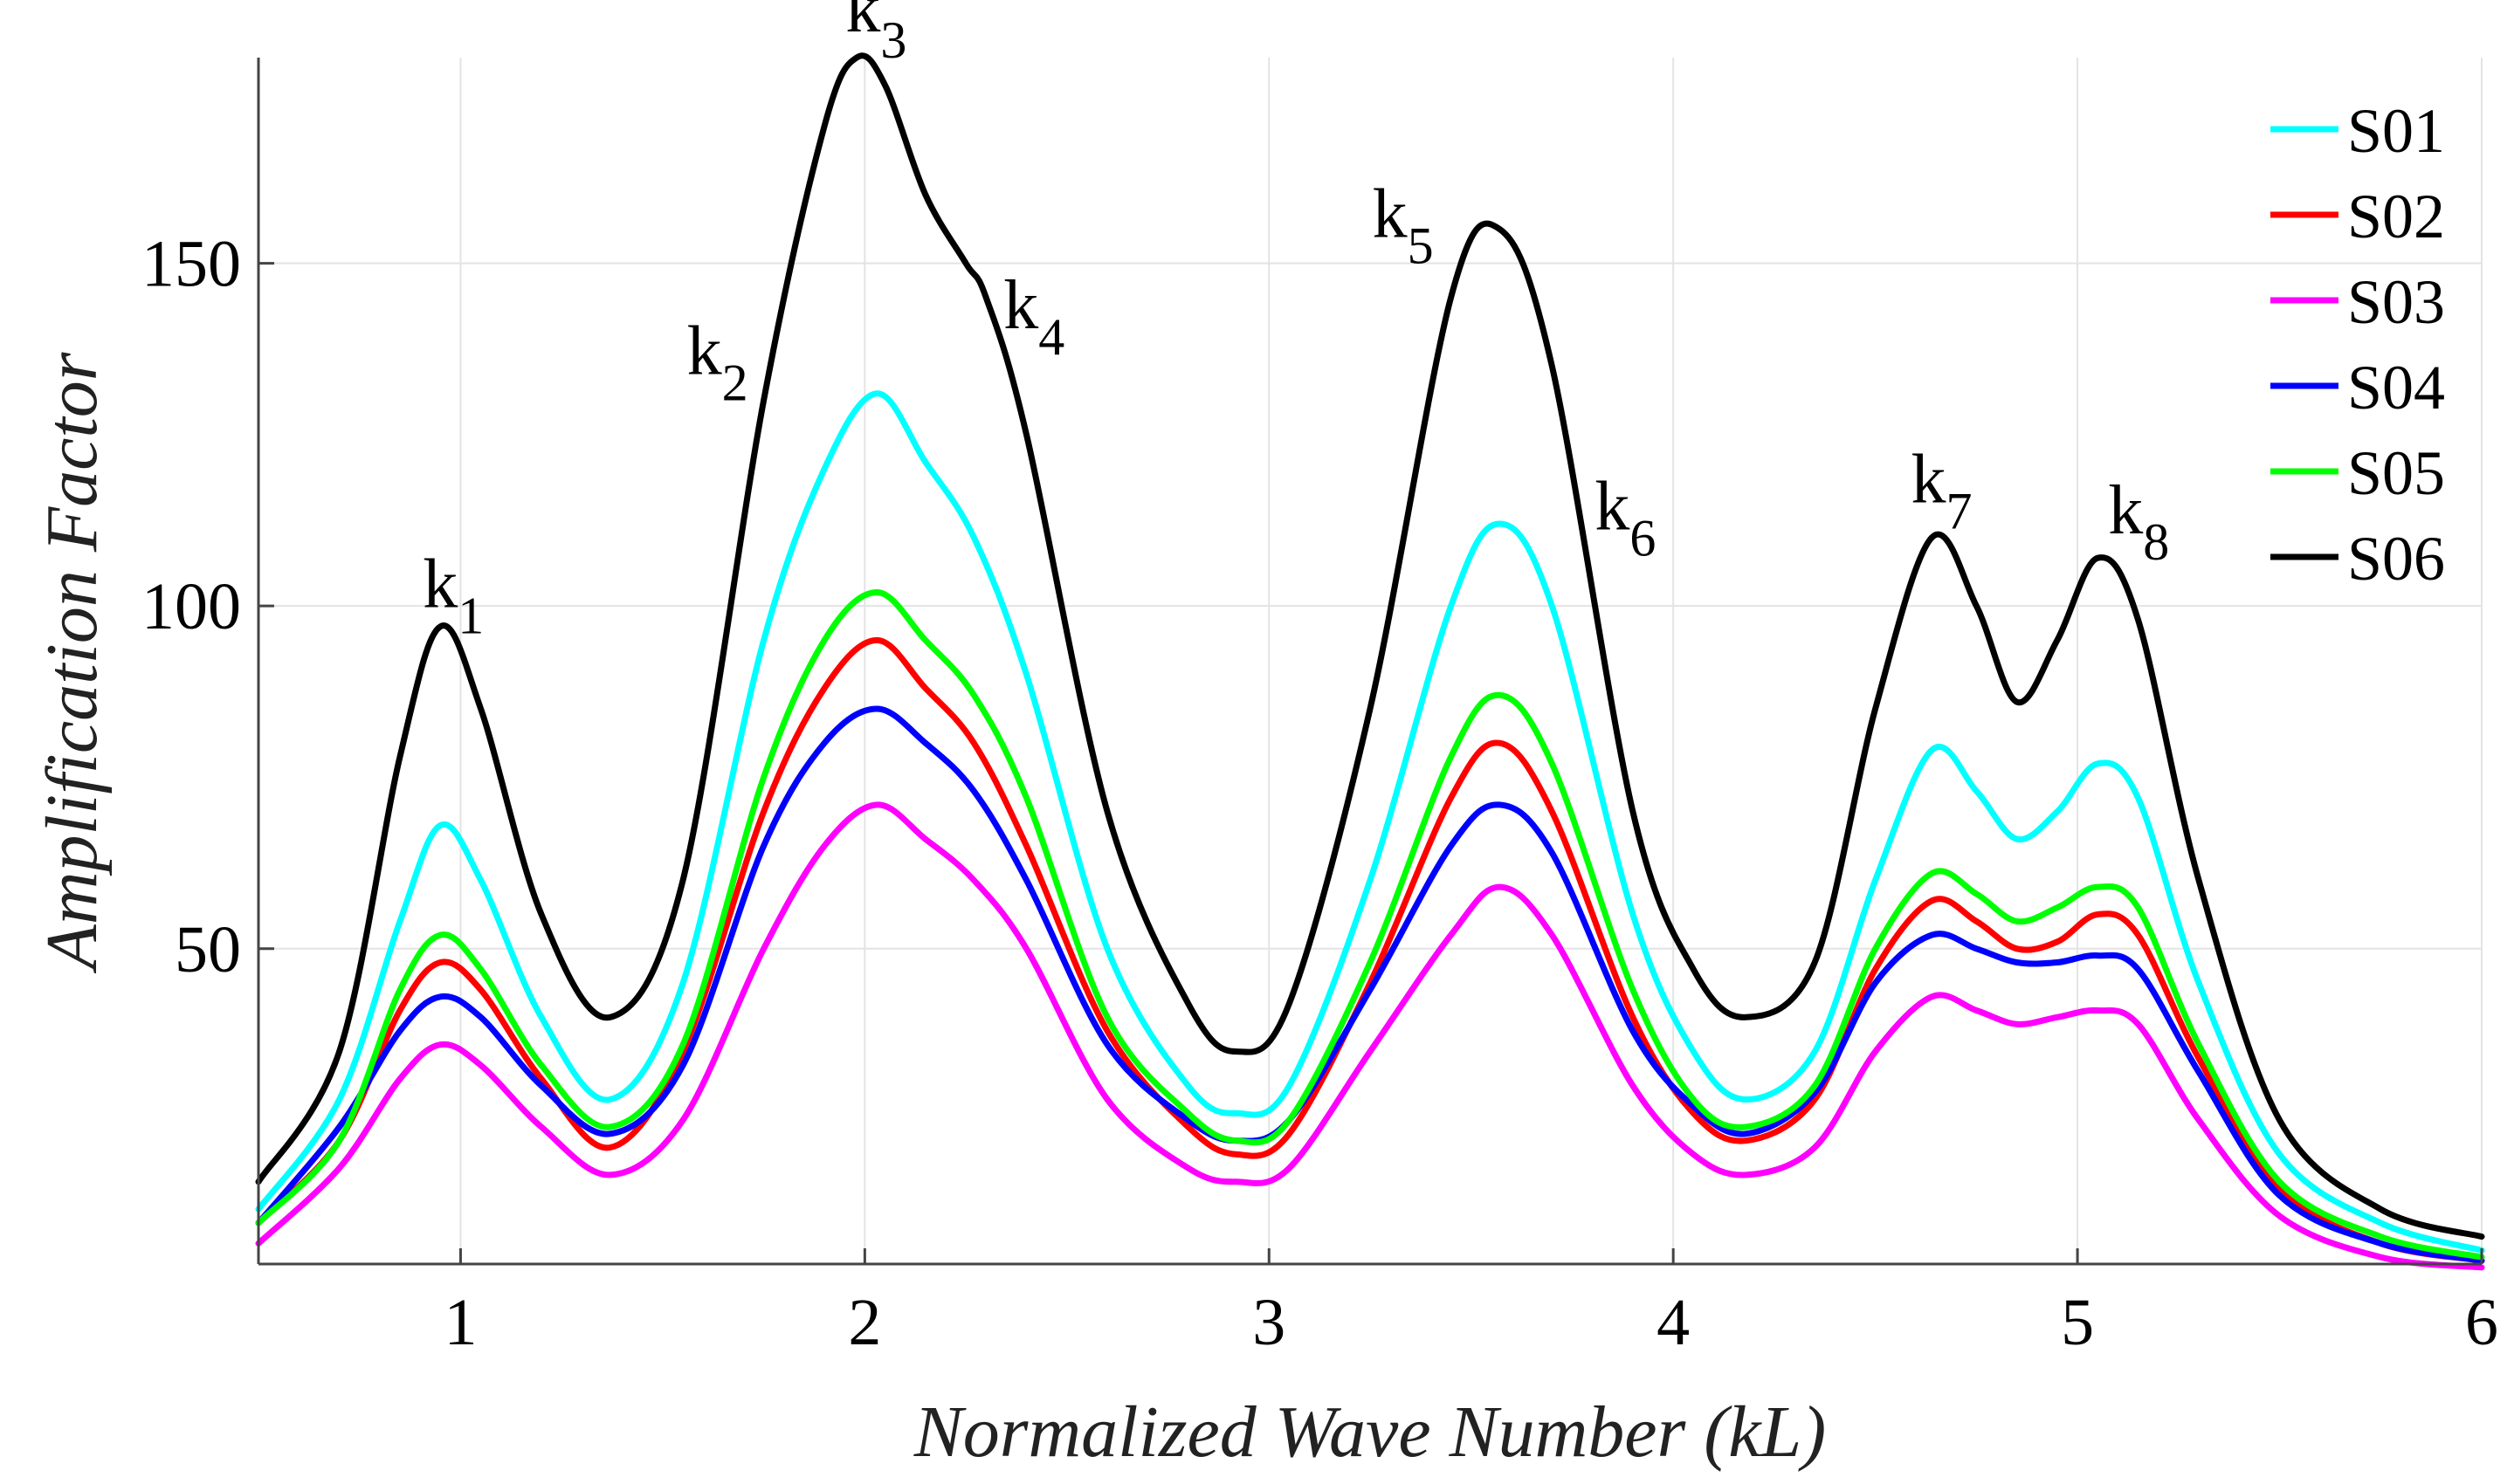  I want to click on annotation-k1: k1, so click(453, 595).